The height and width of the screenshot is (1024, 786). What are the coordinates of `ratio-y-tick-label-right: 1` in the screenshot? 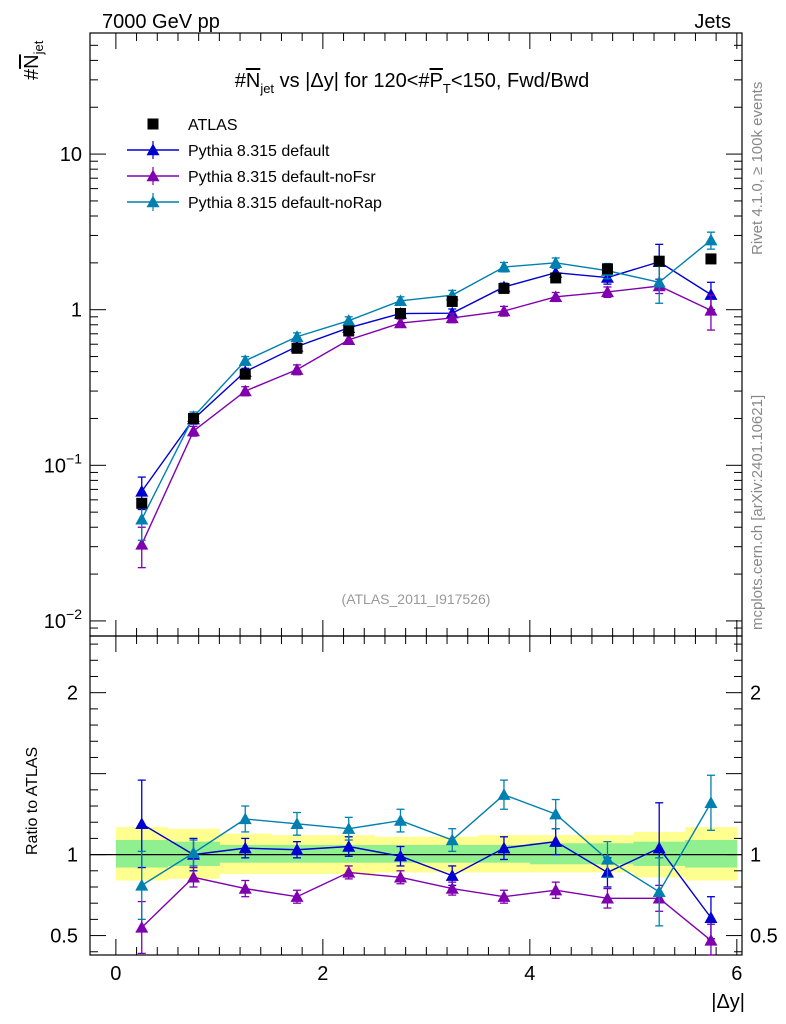 It's located at (755, 856).